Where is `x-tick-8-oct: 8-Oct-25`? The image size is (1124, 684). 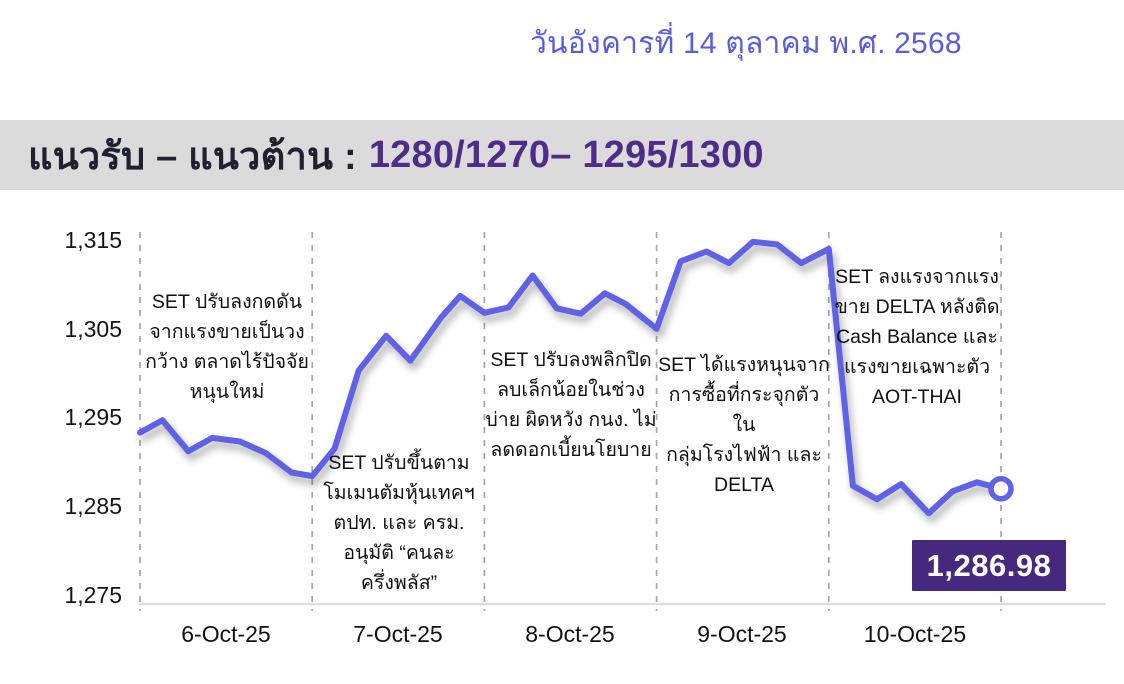
x-tick-8-oct: 8-Oct-25 is located at coordinates (570, 634).